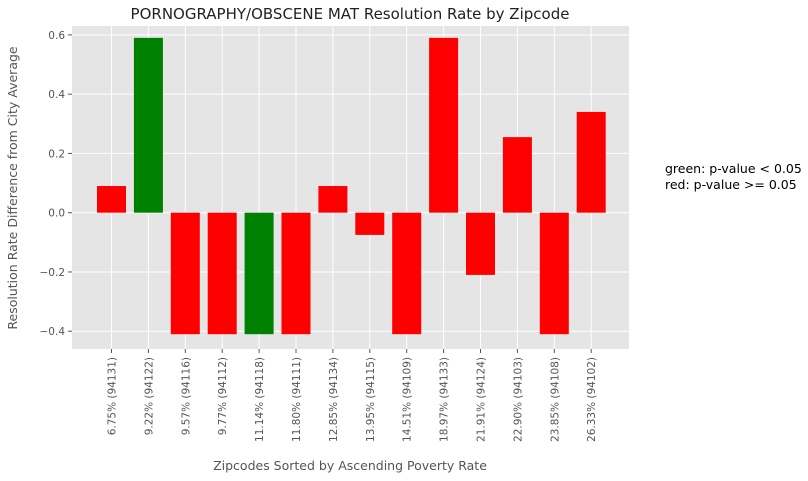 This screenshot has height=481, width=808. What do you see at coordinates (56, 154) in the screenshot?
I see `y-tick-label: 0.2` at bounding box center [56, 154].